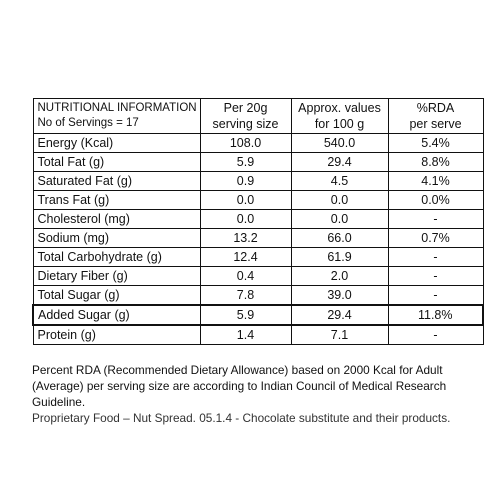 The image size is (500, 500). Describe the element at coordinates (245, 124) in the screenshot. I see `header-per-serving-line2: serving size` at that location.